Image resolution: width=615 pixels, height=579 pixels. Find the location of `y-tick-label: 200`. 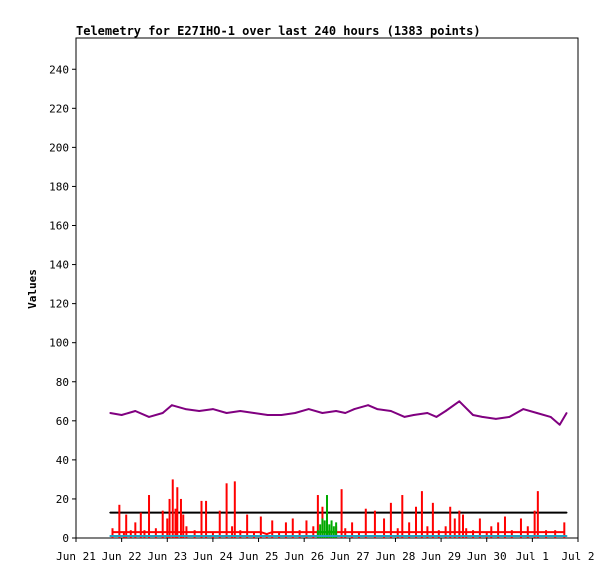

y-tick-label: 200 is located at coordinates (59, 147).